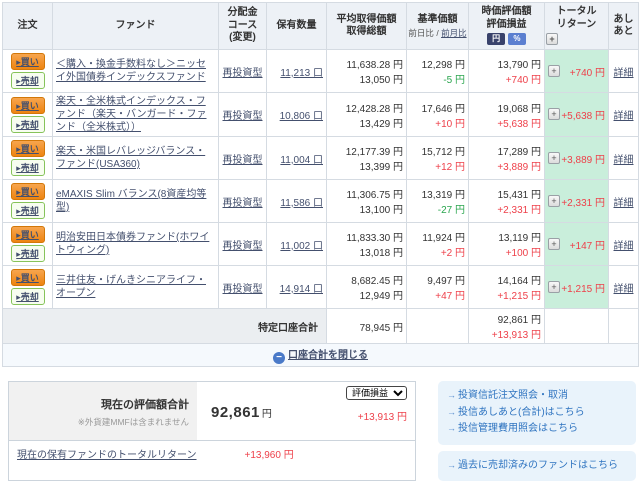 This screenshot has width=640, height=481. Describe the element at coordinates (519, 297) in the screenshot. I see `valuation-pl: +1,215 円` at that location.